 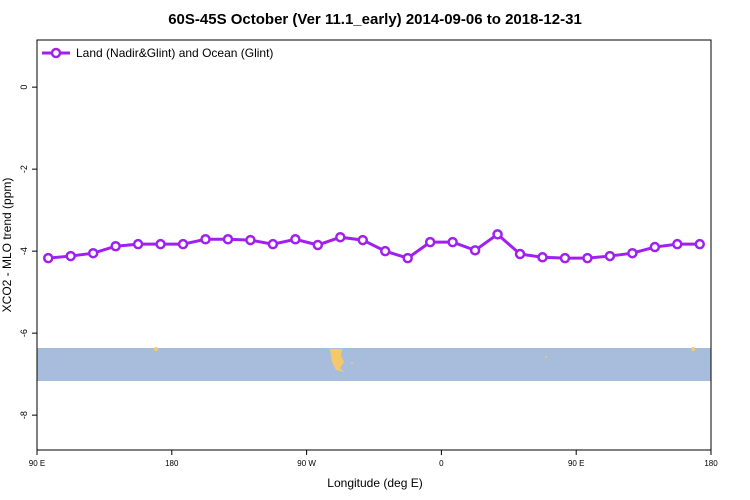 What do you see at coordinates (374, 483) in the screenshot?
I see `x-axis-label: Longitude (deg E)` at bounding box center [374, 483].